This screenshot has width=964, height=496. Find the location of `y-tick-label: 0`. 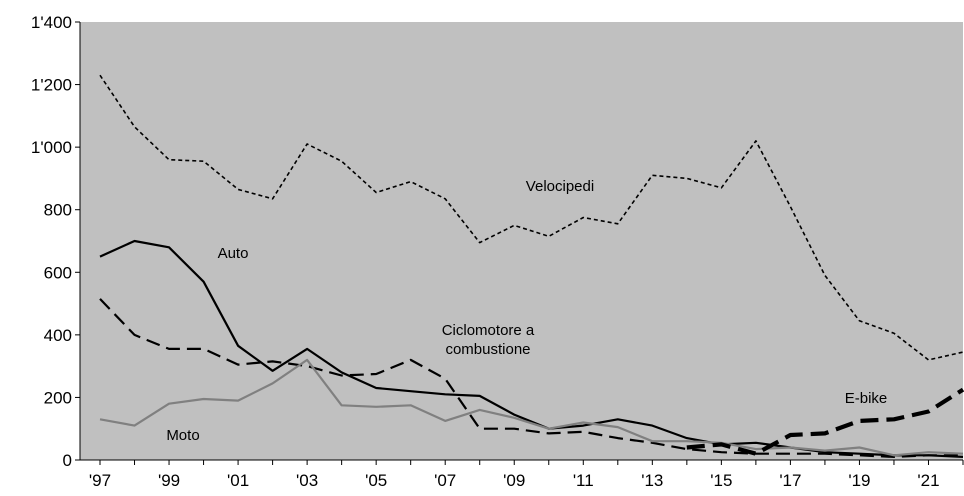

y-tick-label: 0 is located at coordinates (67, 460).